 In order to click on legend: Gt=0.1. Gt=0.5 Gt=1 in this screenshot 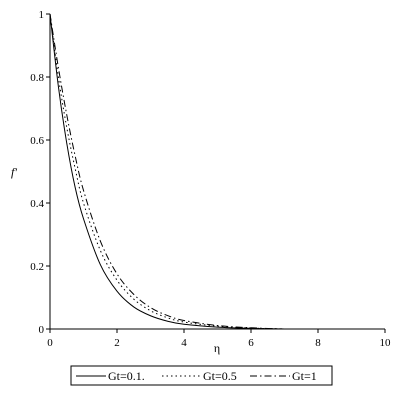, I will do `click(201, 375)`.